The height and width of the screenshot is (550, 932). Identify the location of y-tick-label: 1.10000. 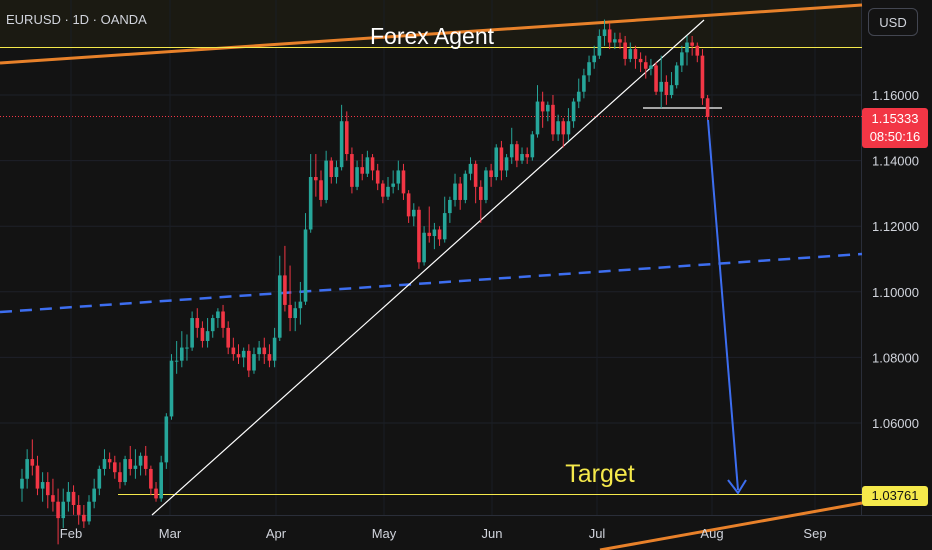
(895, 292).